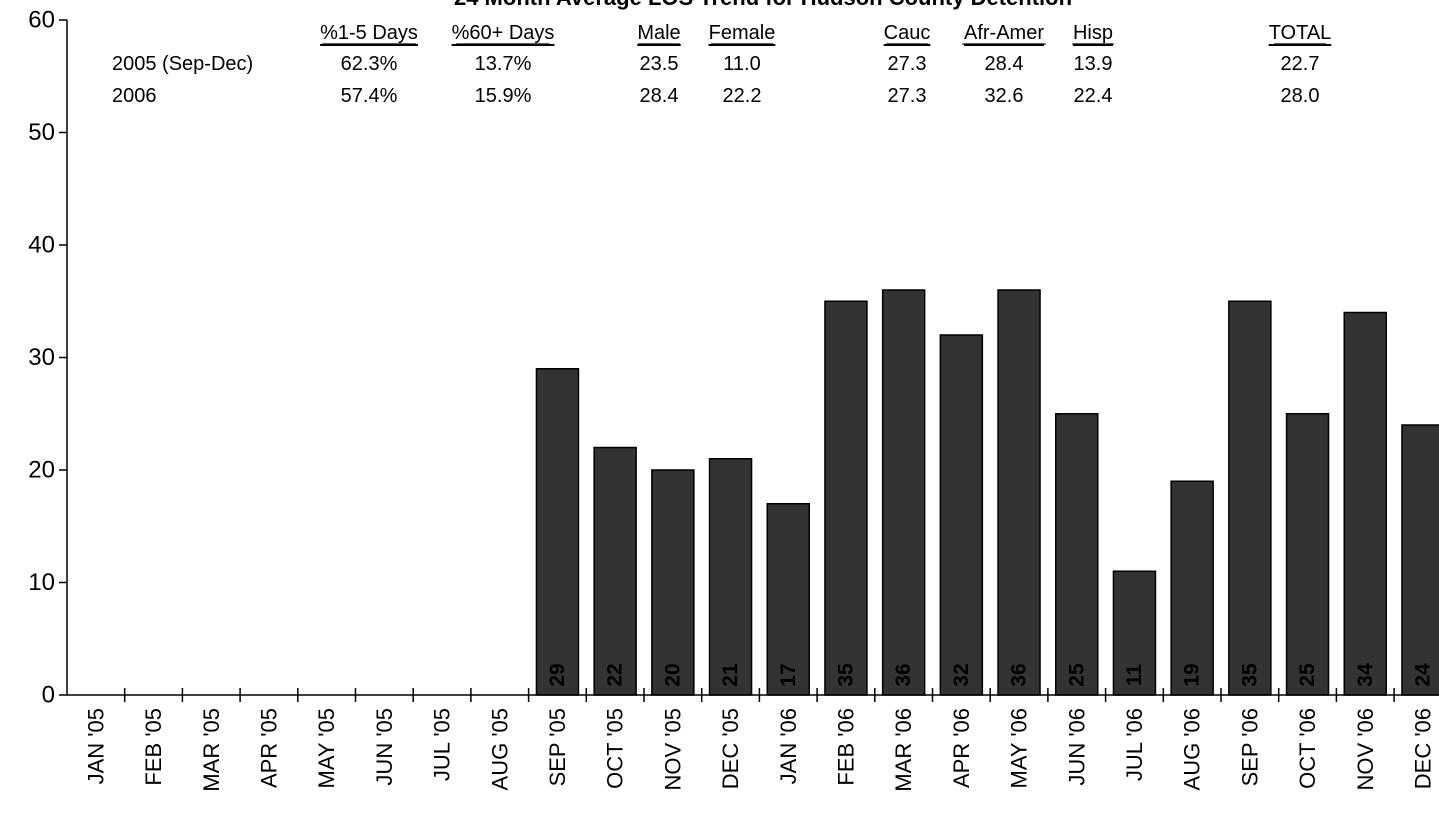 The height and width of the screenshot is (816, 1439). What do you see at coordinates (369, 33) in the screenshot?
I see `table-header: %1-5 Days` at bounding box center [369, 33].